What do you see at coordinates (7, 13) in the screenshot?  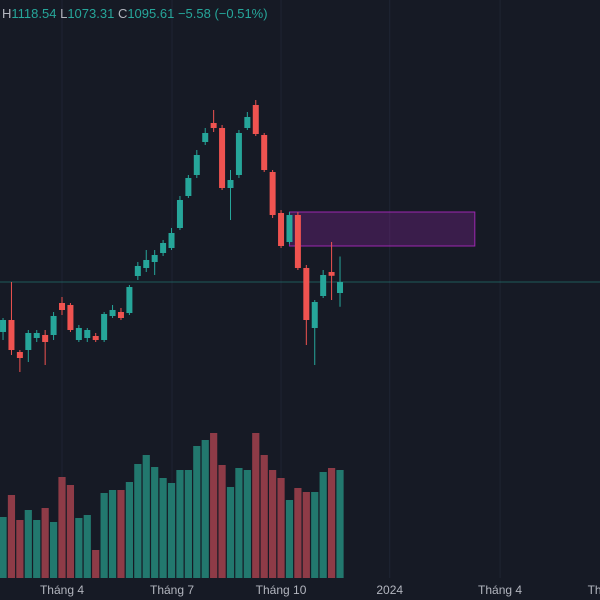 I see `legend-key: H` at bounding box center [7, 13].